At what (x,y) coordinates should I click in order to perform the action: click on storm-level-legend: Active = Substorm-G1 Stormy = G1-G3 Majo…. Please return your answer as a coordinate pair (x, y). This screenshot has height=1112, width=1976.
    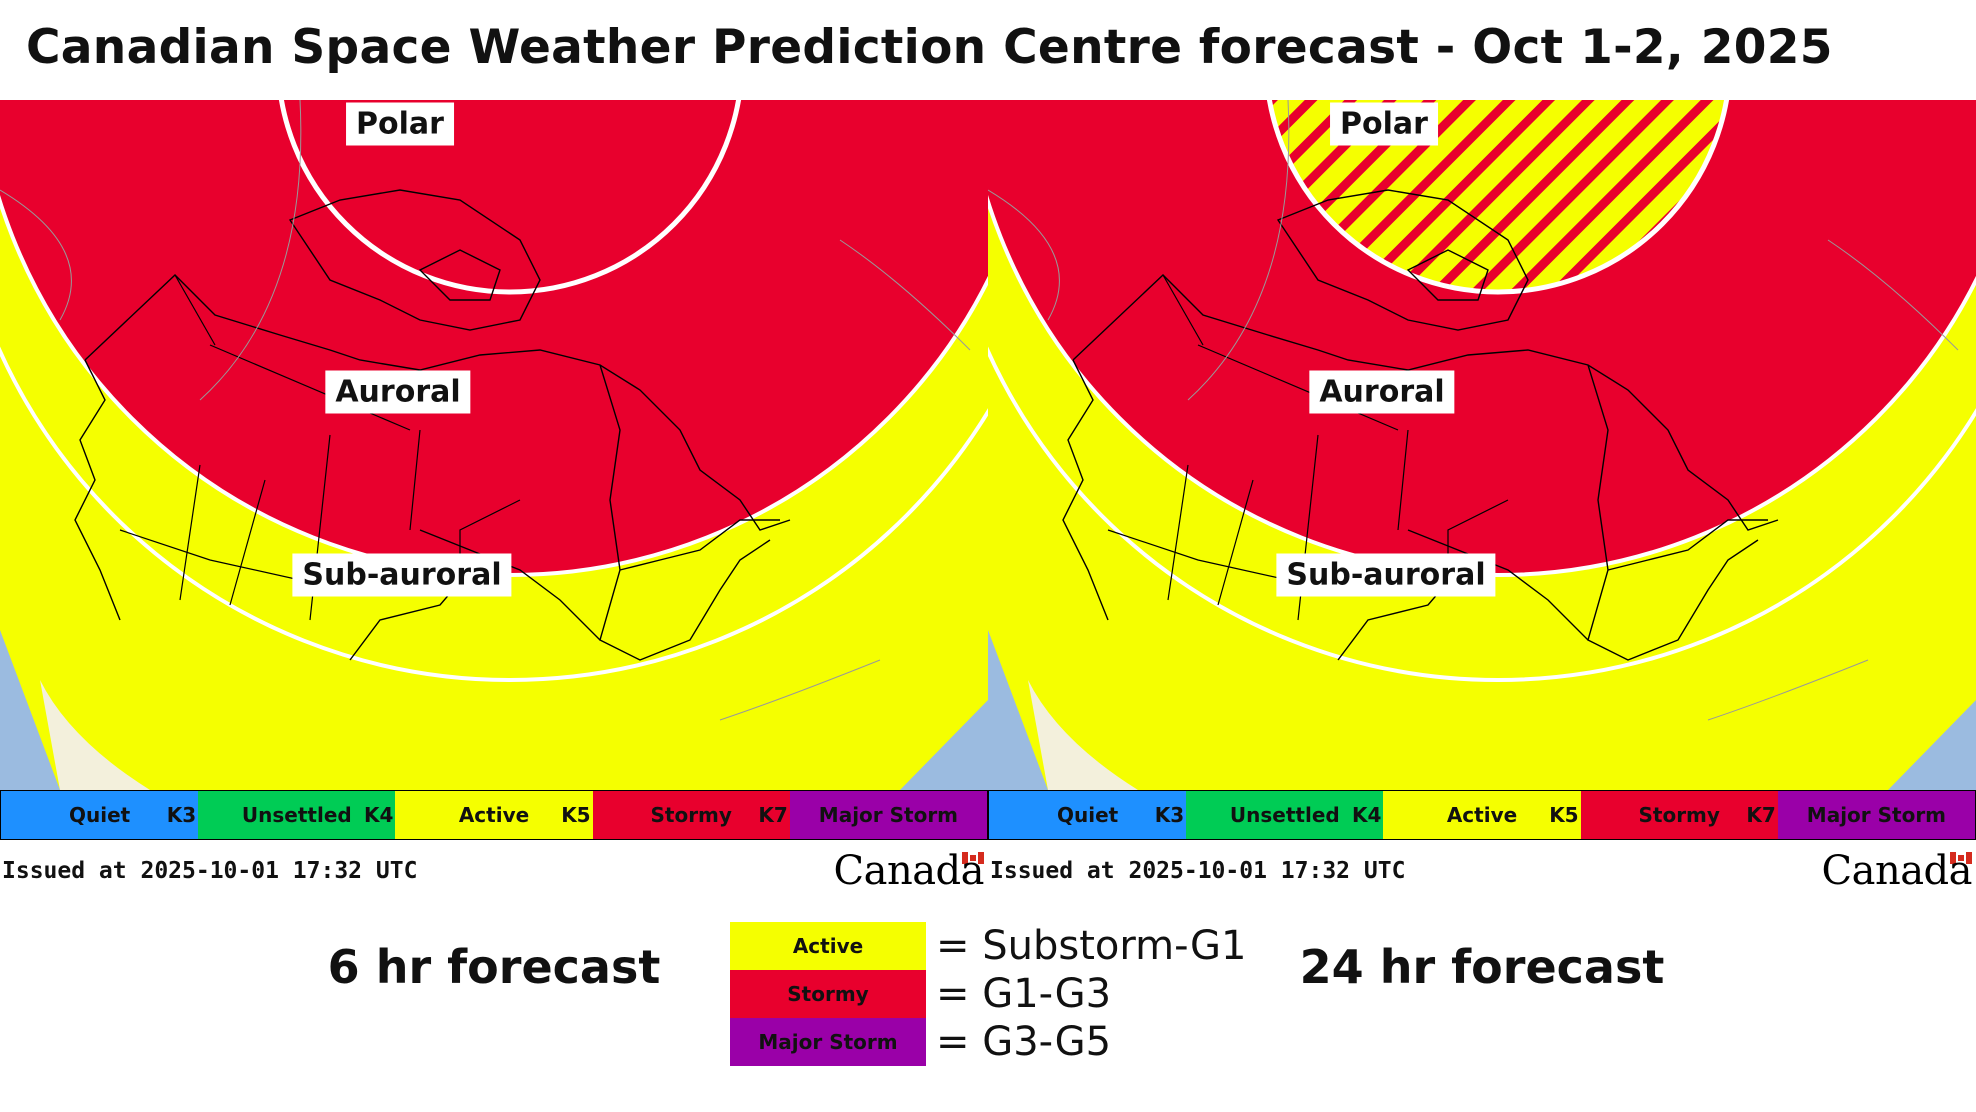
    Looking at the image, I should click on (988, 994).